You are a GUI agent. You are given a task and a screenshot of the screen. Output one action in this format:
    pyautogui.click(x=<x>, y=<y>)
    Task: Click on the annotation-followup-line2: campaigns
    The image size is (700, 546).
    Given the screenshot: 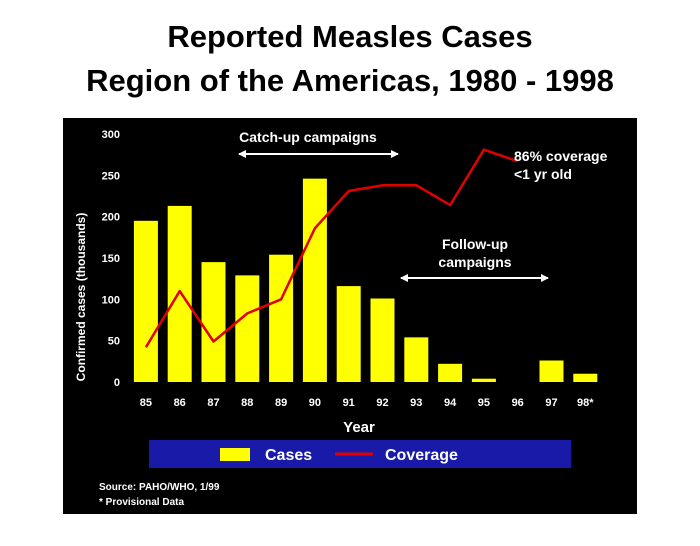 What is the action you would take?
    pyautogui.click(x=474, y=262)
    